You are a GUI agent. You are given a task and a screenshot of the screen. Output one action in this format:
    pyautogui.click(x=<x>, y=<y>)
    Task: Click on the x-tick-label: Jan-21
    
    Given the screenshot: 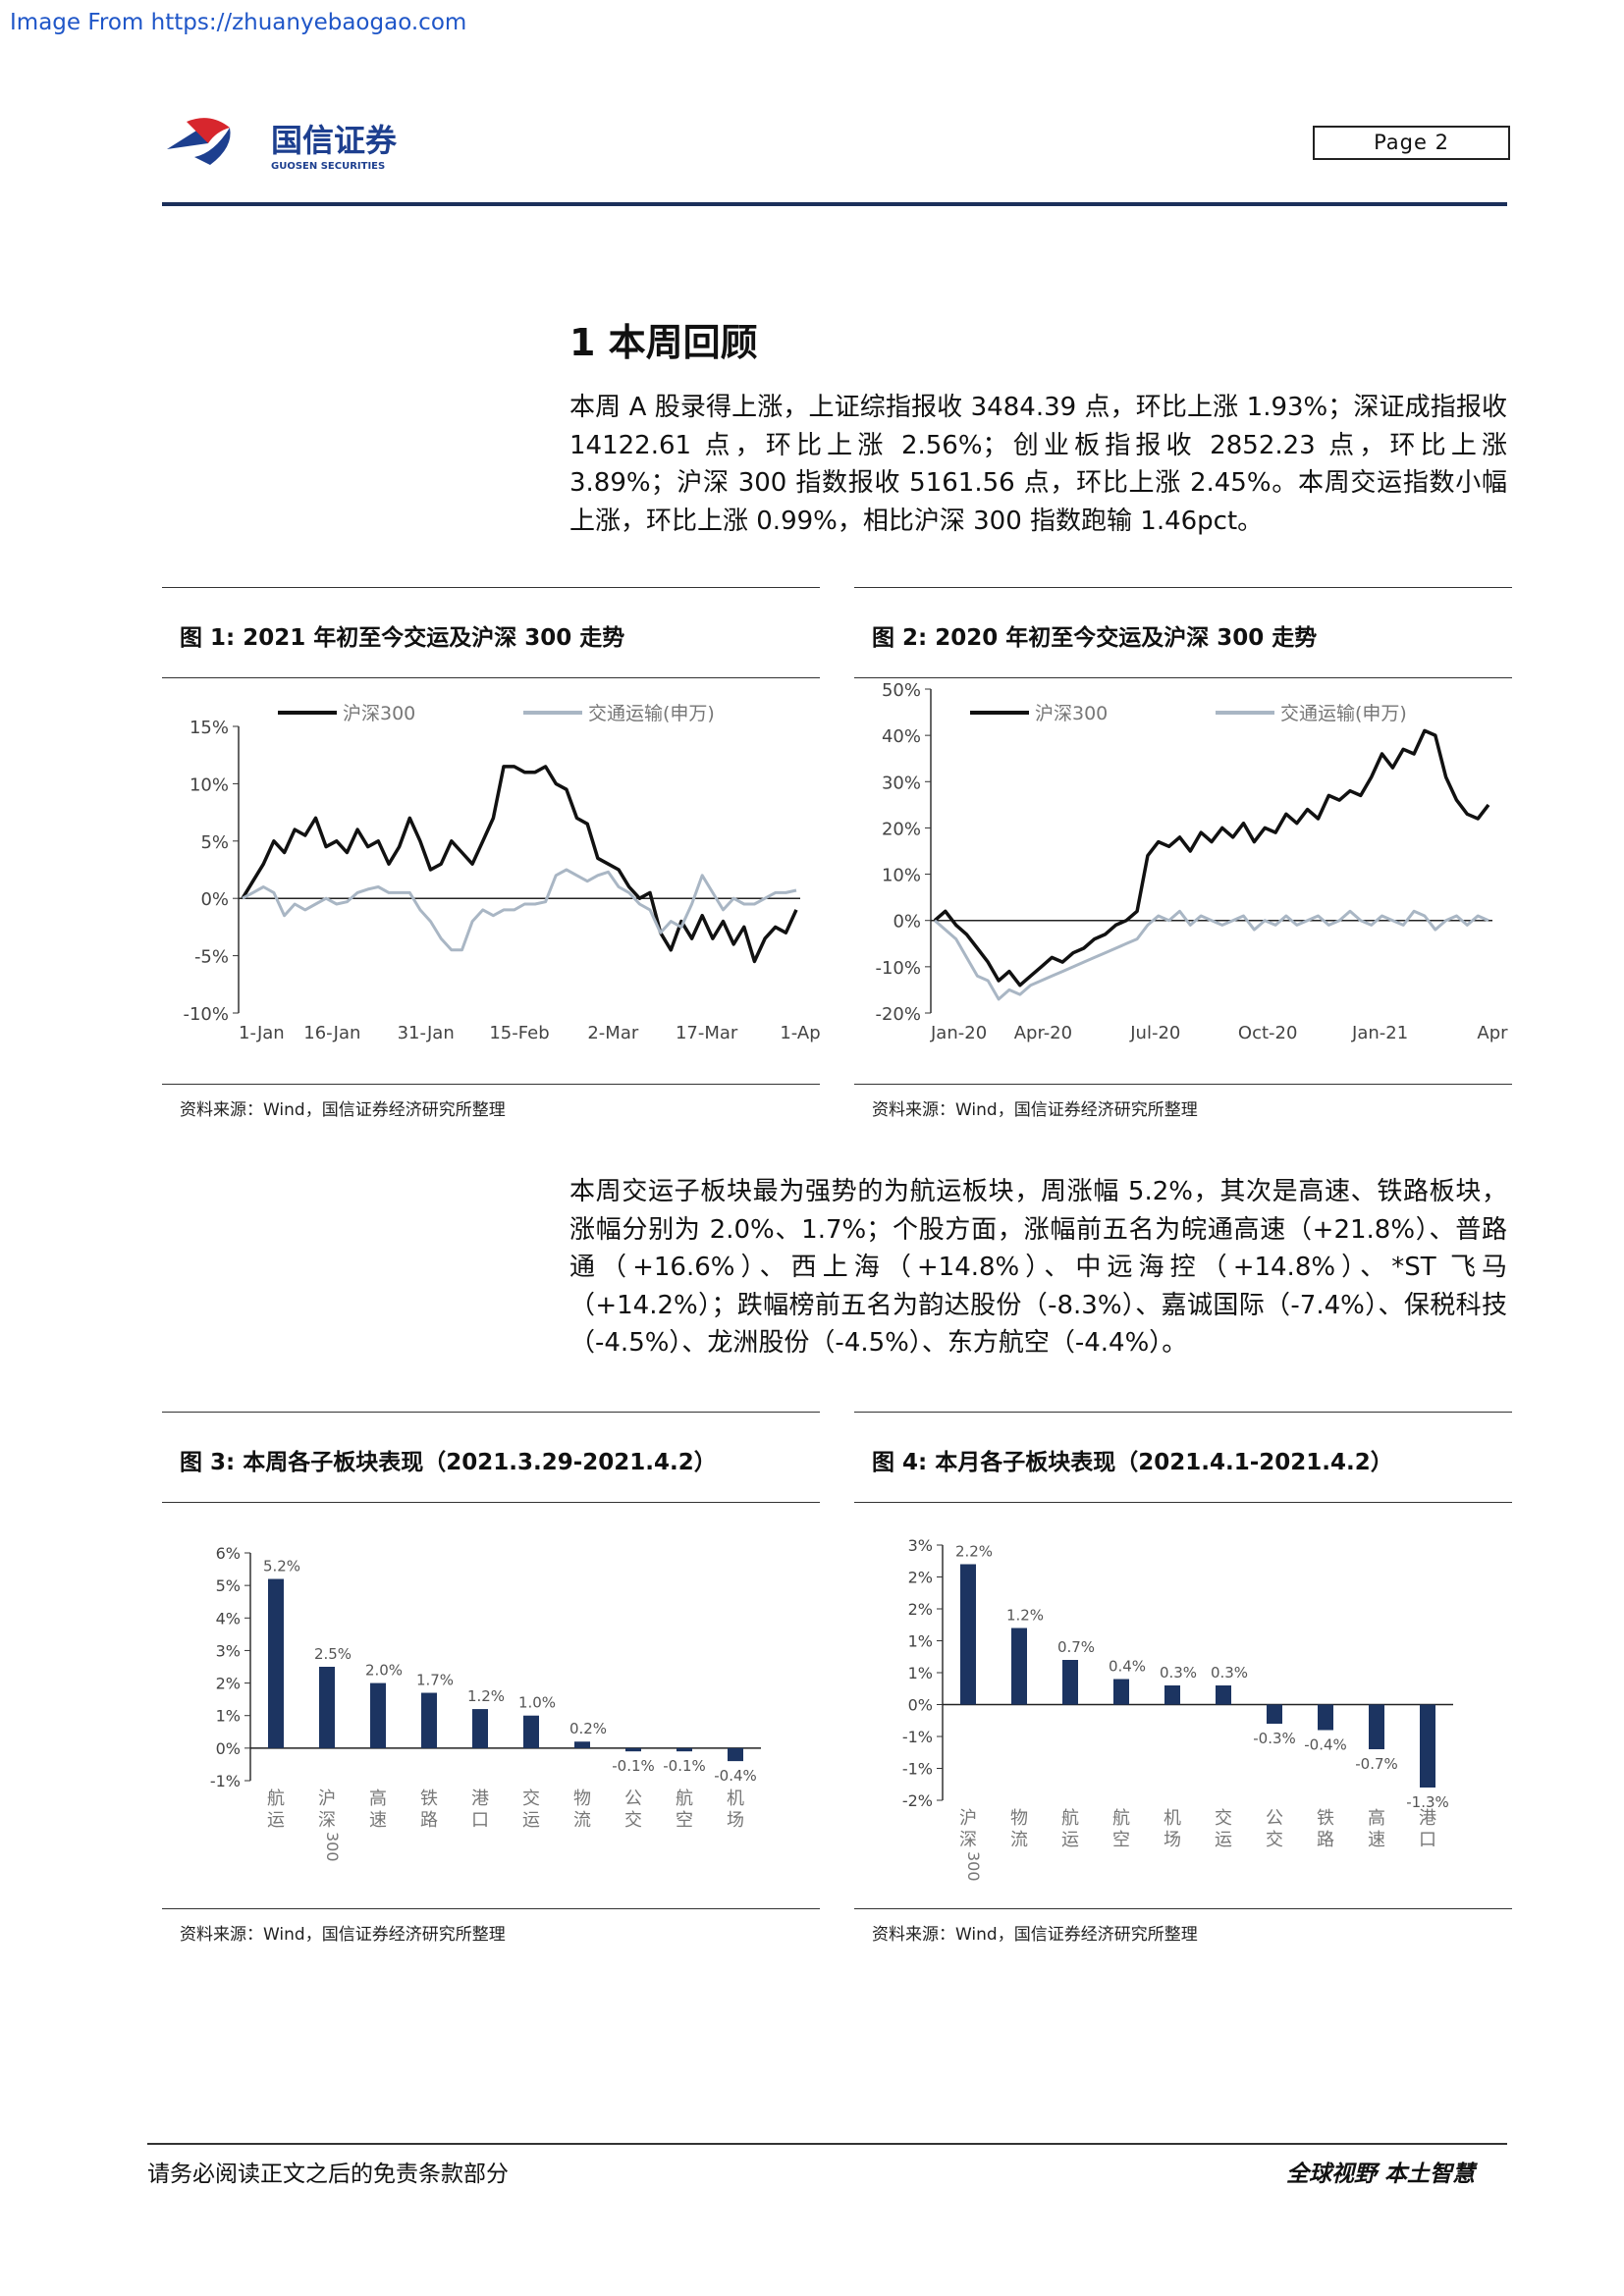 What is the action you would take?
    pyautogui.click(x=1379, y=1033)
    